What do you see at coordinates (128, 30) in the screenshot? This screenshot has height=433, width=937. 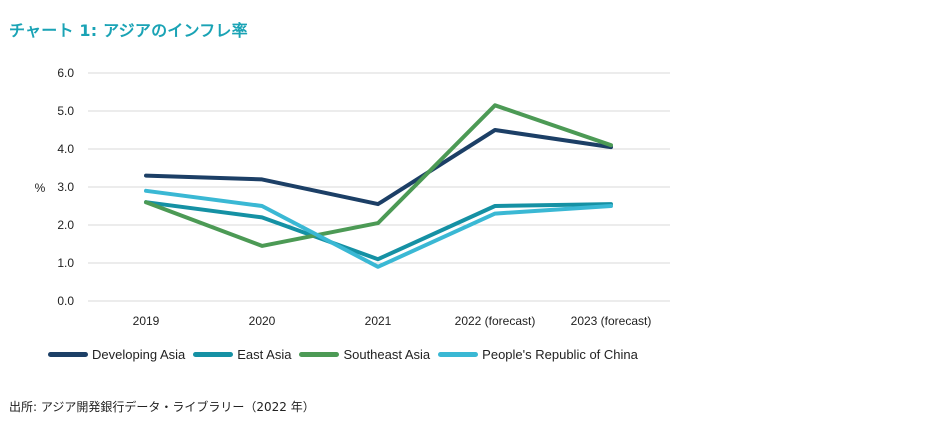 I see `chart-title: チャート 1: アジアのインフレ率` at bounding box center [128, 30].